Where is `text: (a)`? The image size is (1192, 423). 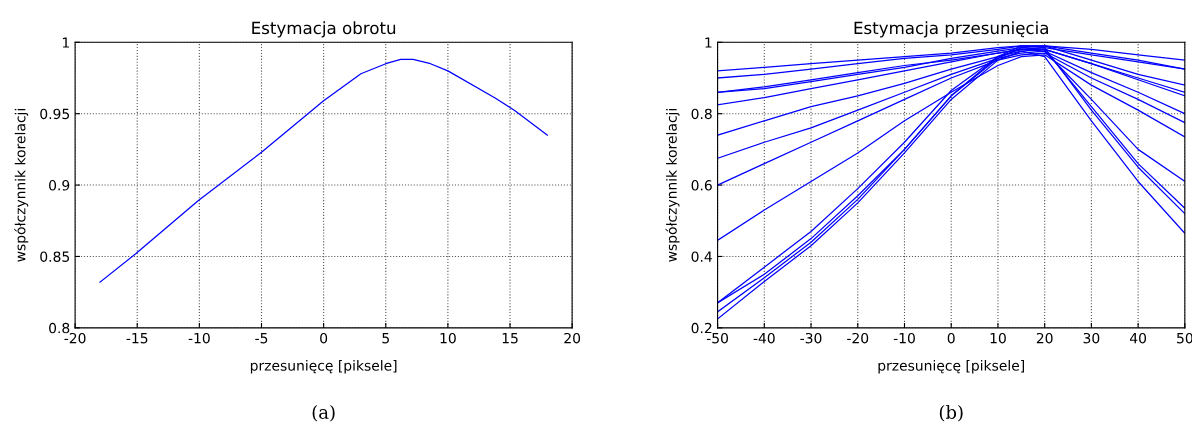 text: (a) is located at coordinates (323, 413).